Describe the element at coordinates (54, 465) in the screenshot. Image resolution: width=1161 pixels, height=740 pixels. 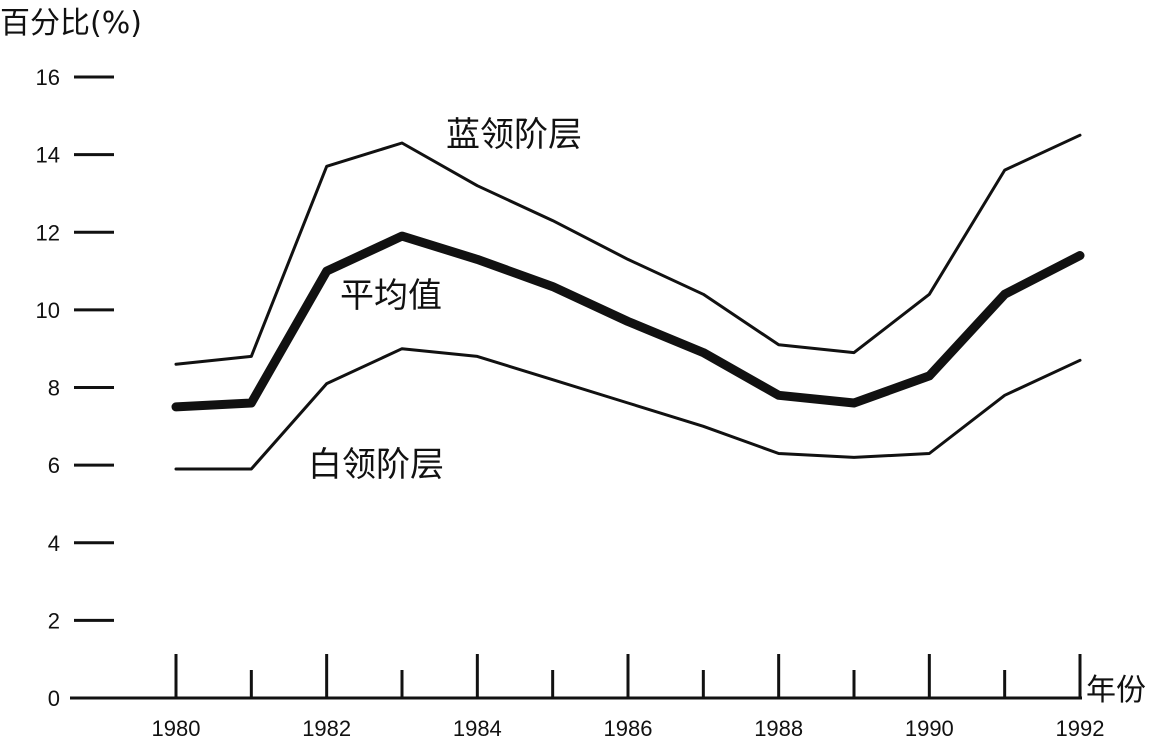
I see `y-tick-label: 6` at that location.